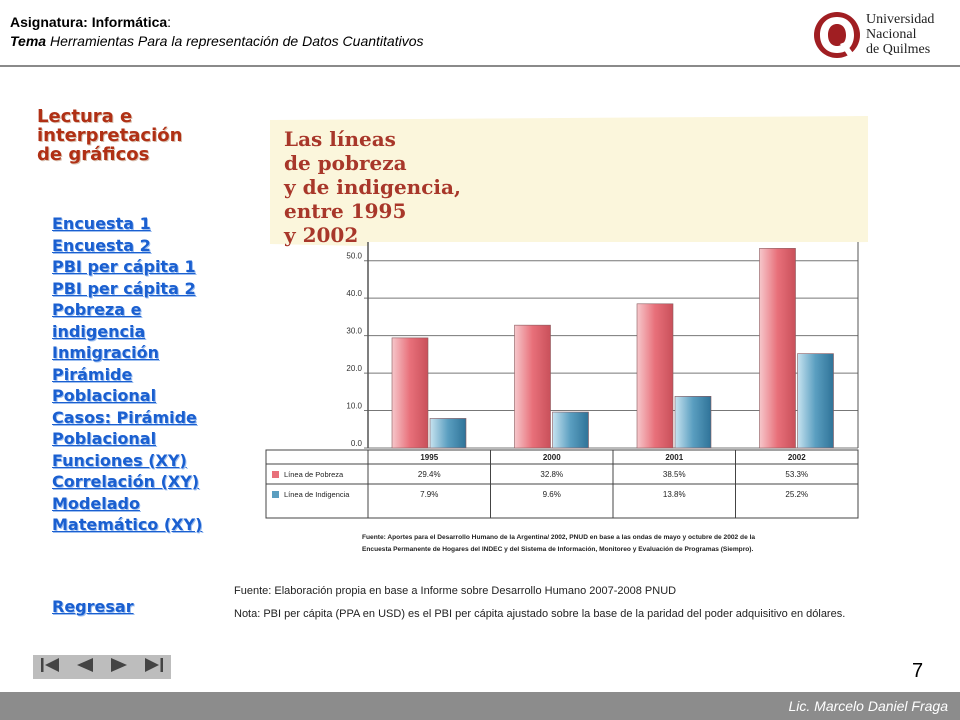  I want to click on section-title: Lectura e interpretación de gráficos, so click(110, 135).